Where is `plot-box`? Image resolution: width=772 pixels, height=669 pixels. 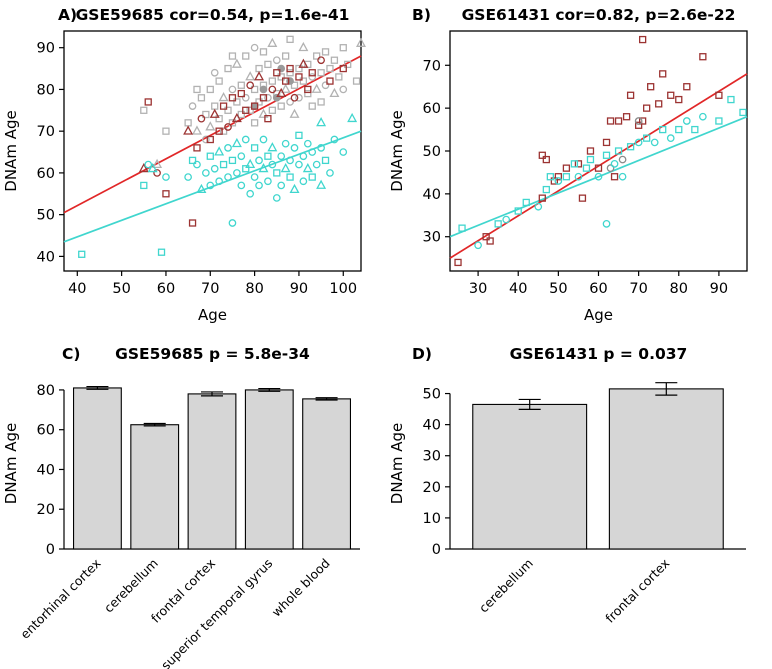 plot-box is located at coordinates (212, 151).